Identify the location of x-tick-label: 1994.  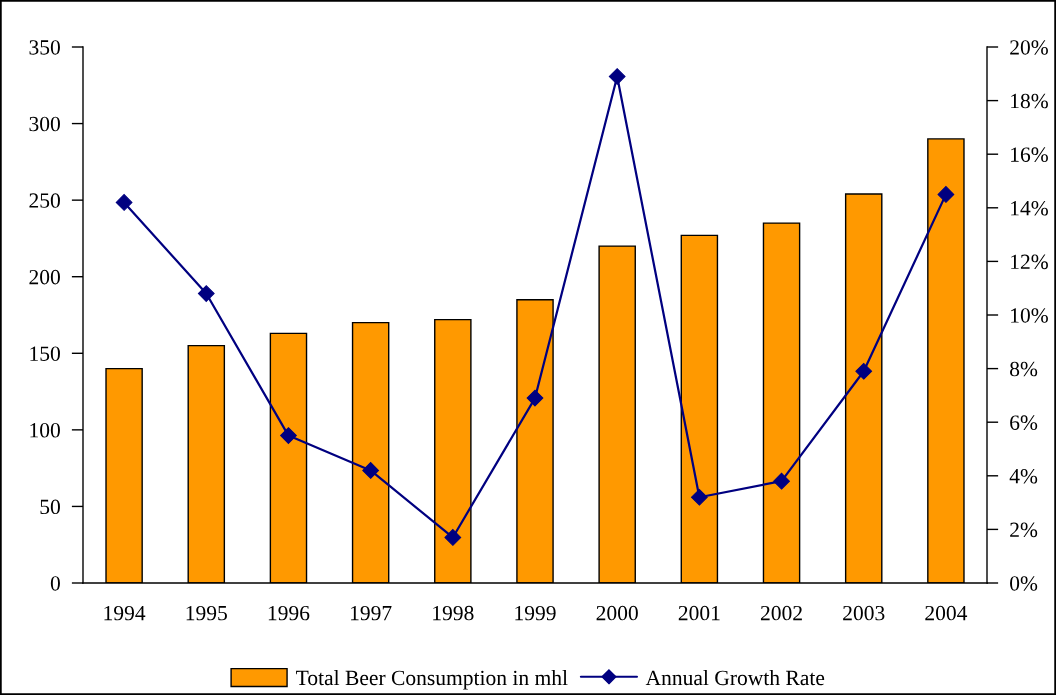
(125, 613).